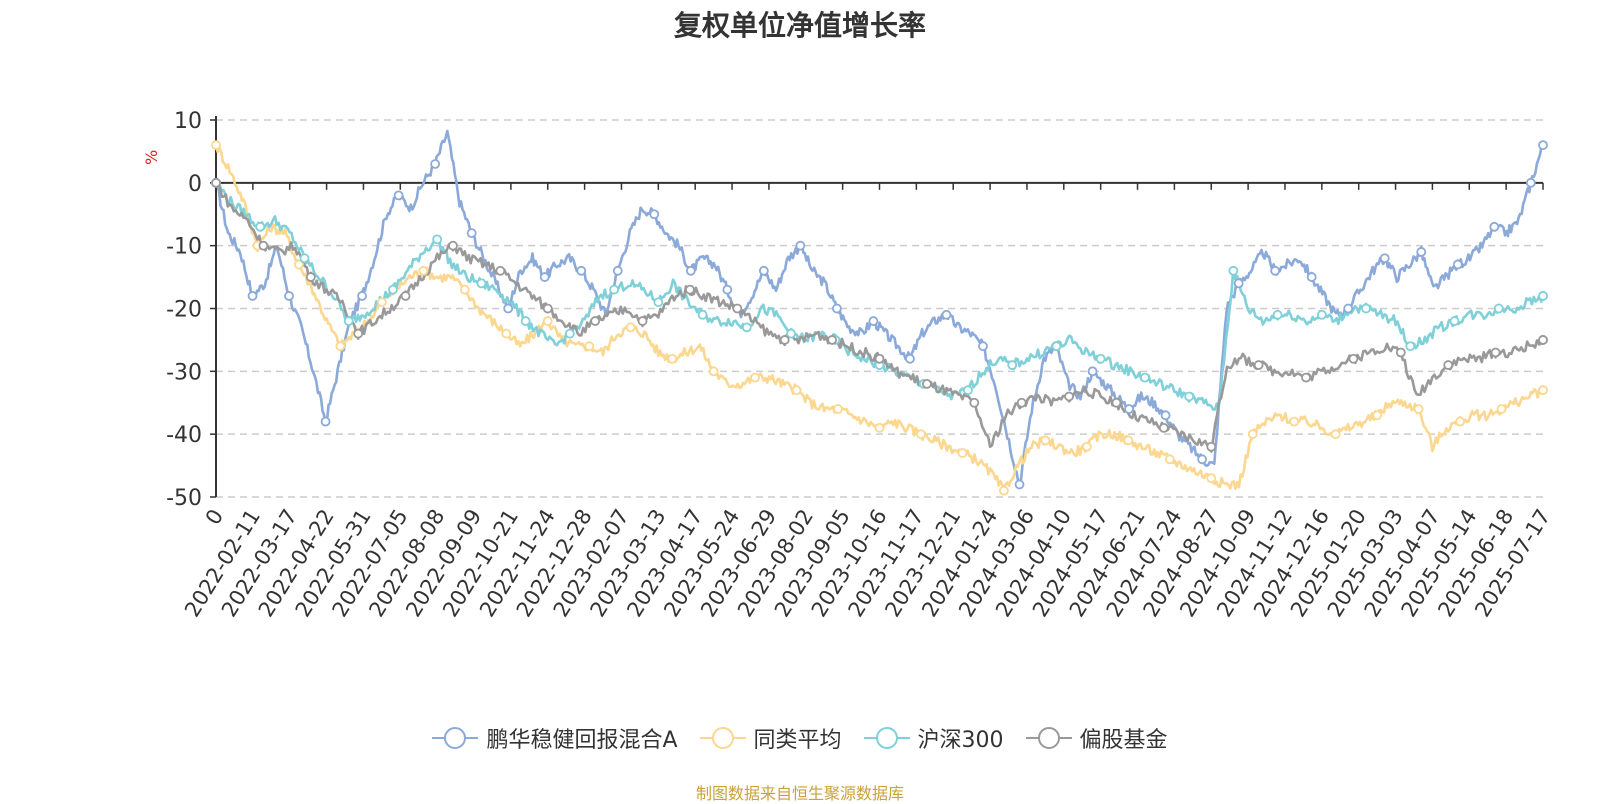 This screenshot has width=1600, height=804. I want to click on legend-label: 沪深300, so click(960, 740).